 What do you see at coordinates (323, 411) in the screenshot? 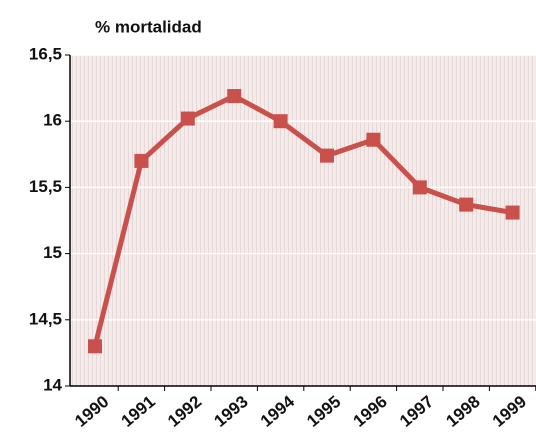
I see `x-tick-label: 1995` at bounding box center [323, 411].